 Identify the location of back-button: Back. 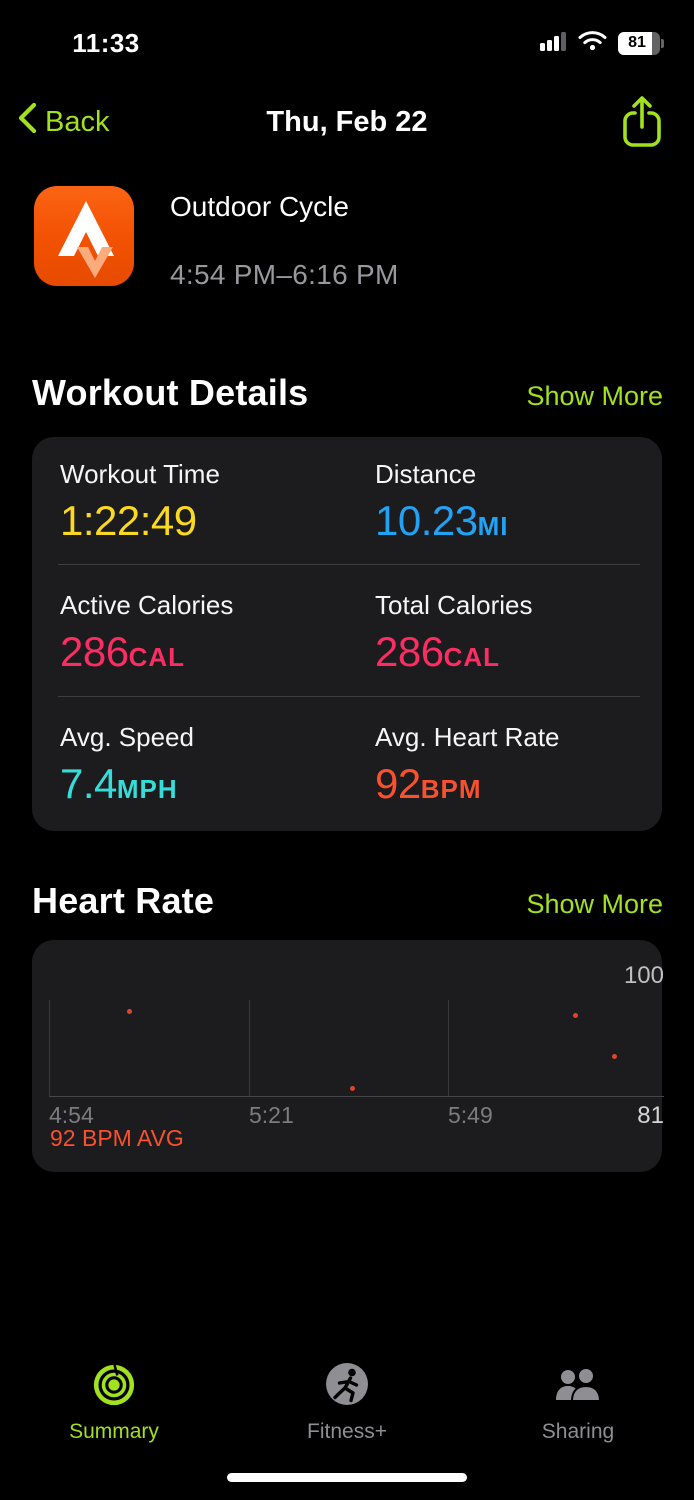
(63, 122).